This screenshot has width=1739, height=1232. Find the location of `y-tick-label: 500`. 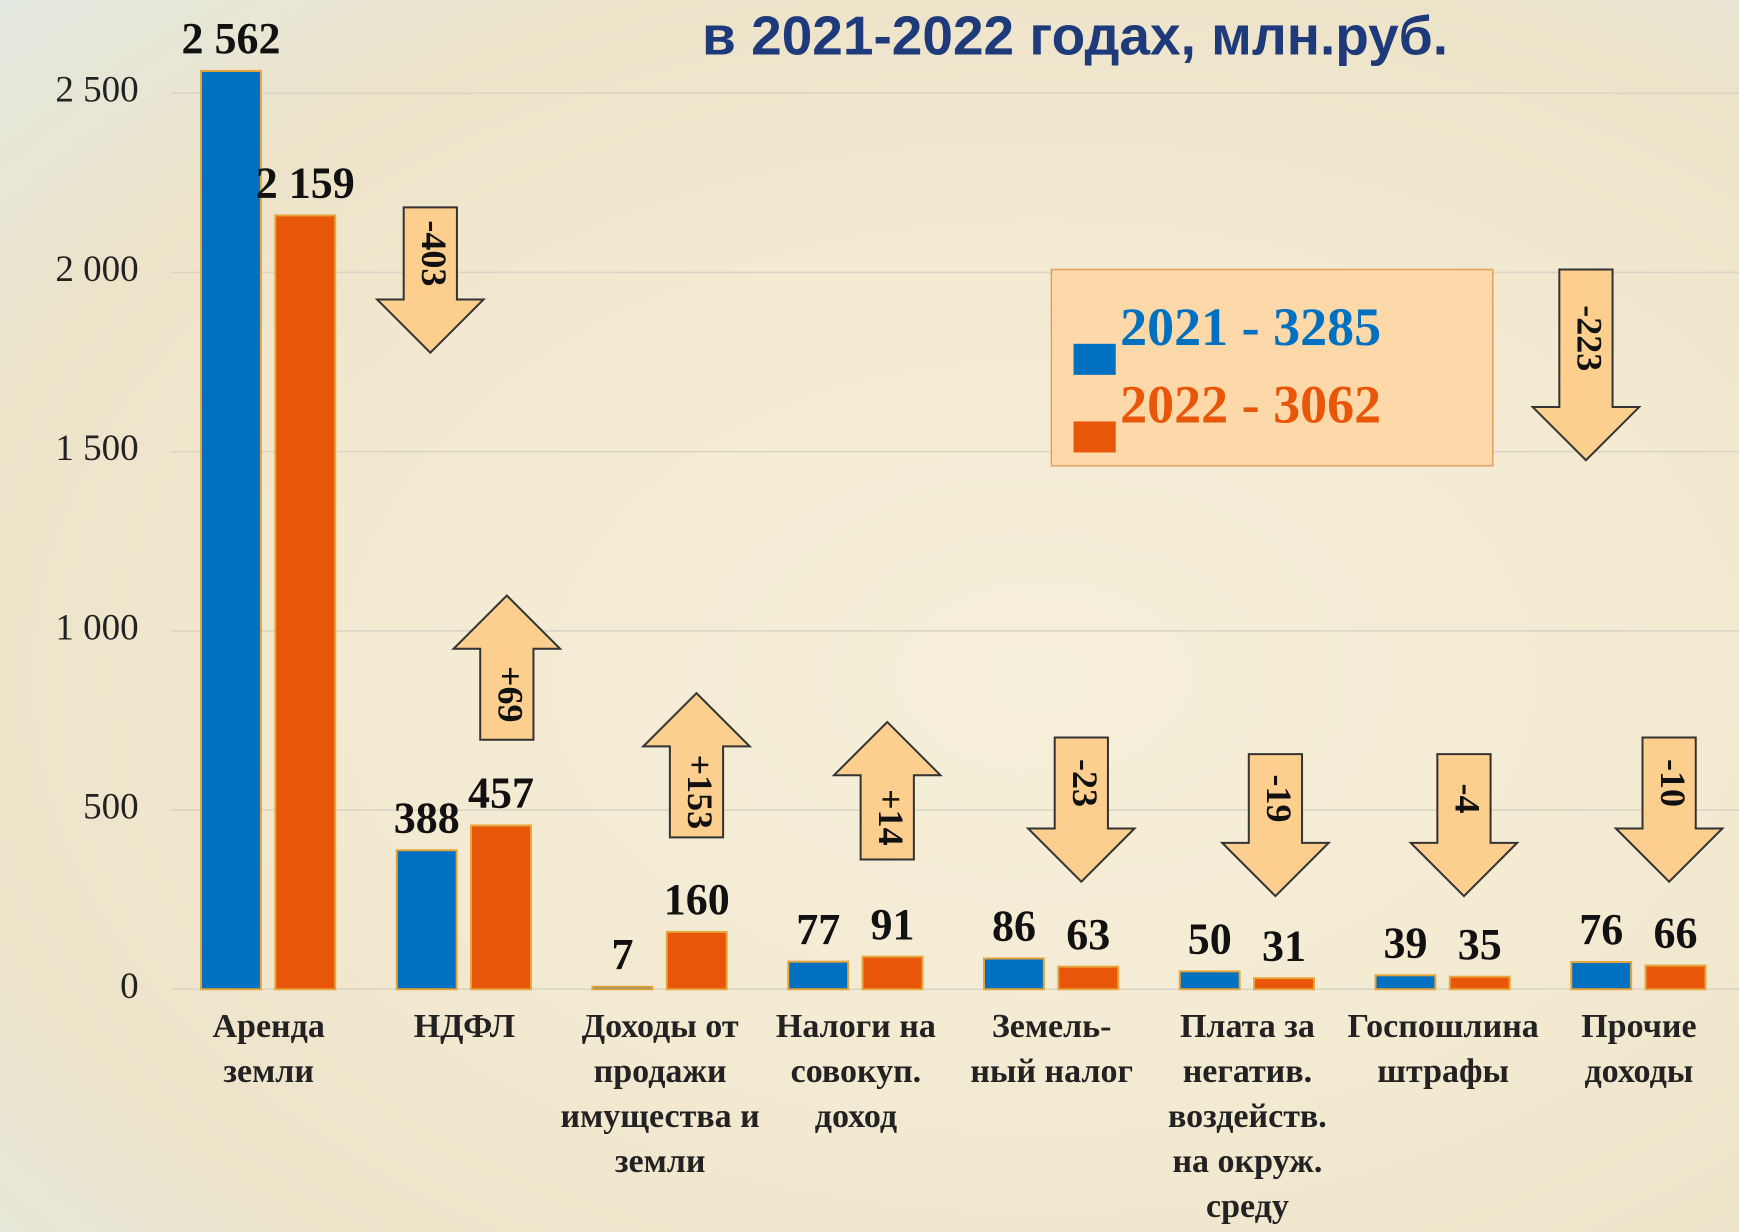

y-tick-label: 500 is located at coordinates (111, 807).